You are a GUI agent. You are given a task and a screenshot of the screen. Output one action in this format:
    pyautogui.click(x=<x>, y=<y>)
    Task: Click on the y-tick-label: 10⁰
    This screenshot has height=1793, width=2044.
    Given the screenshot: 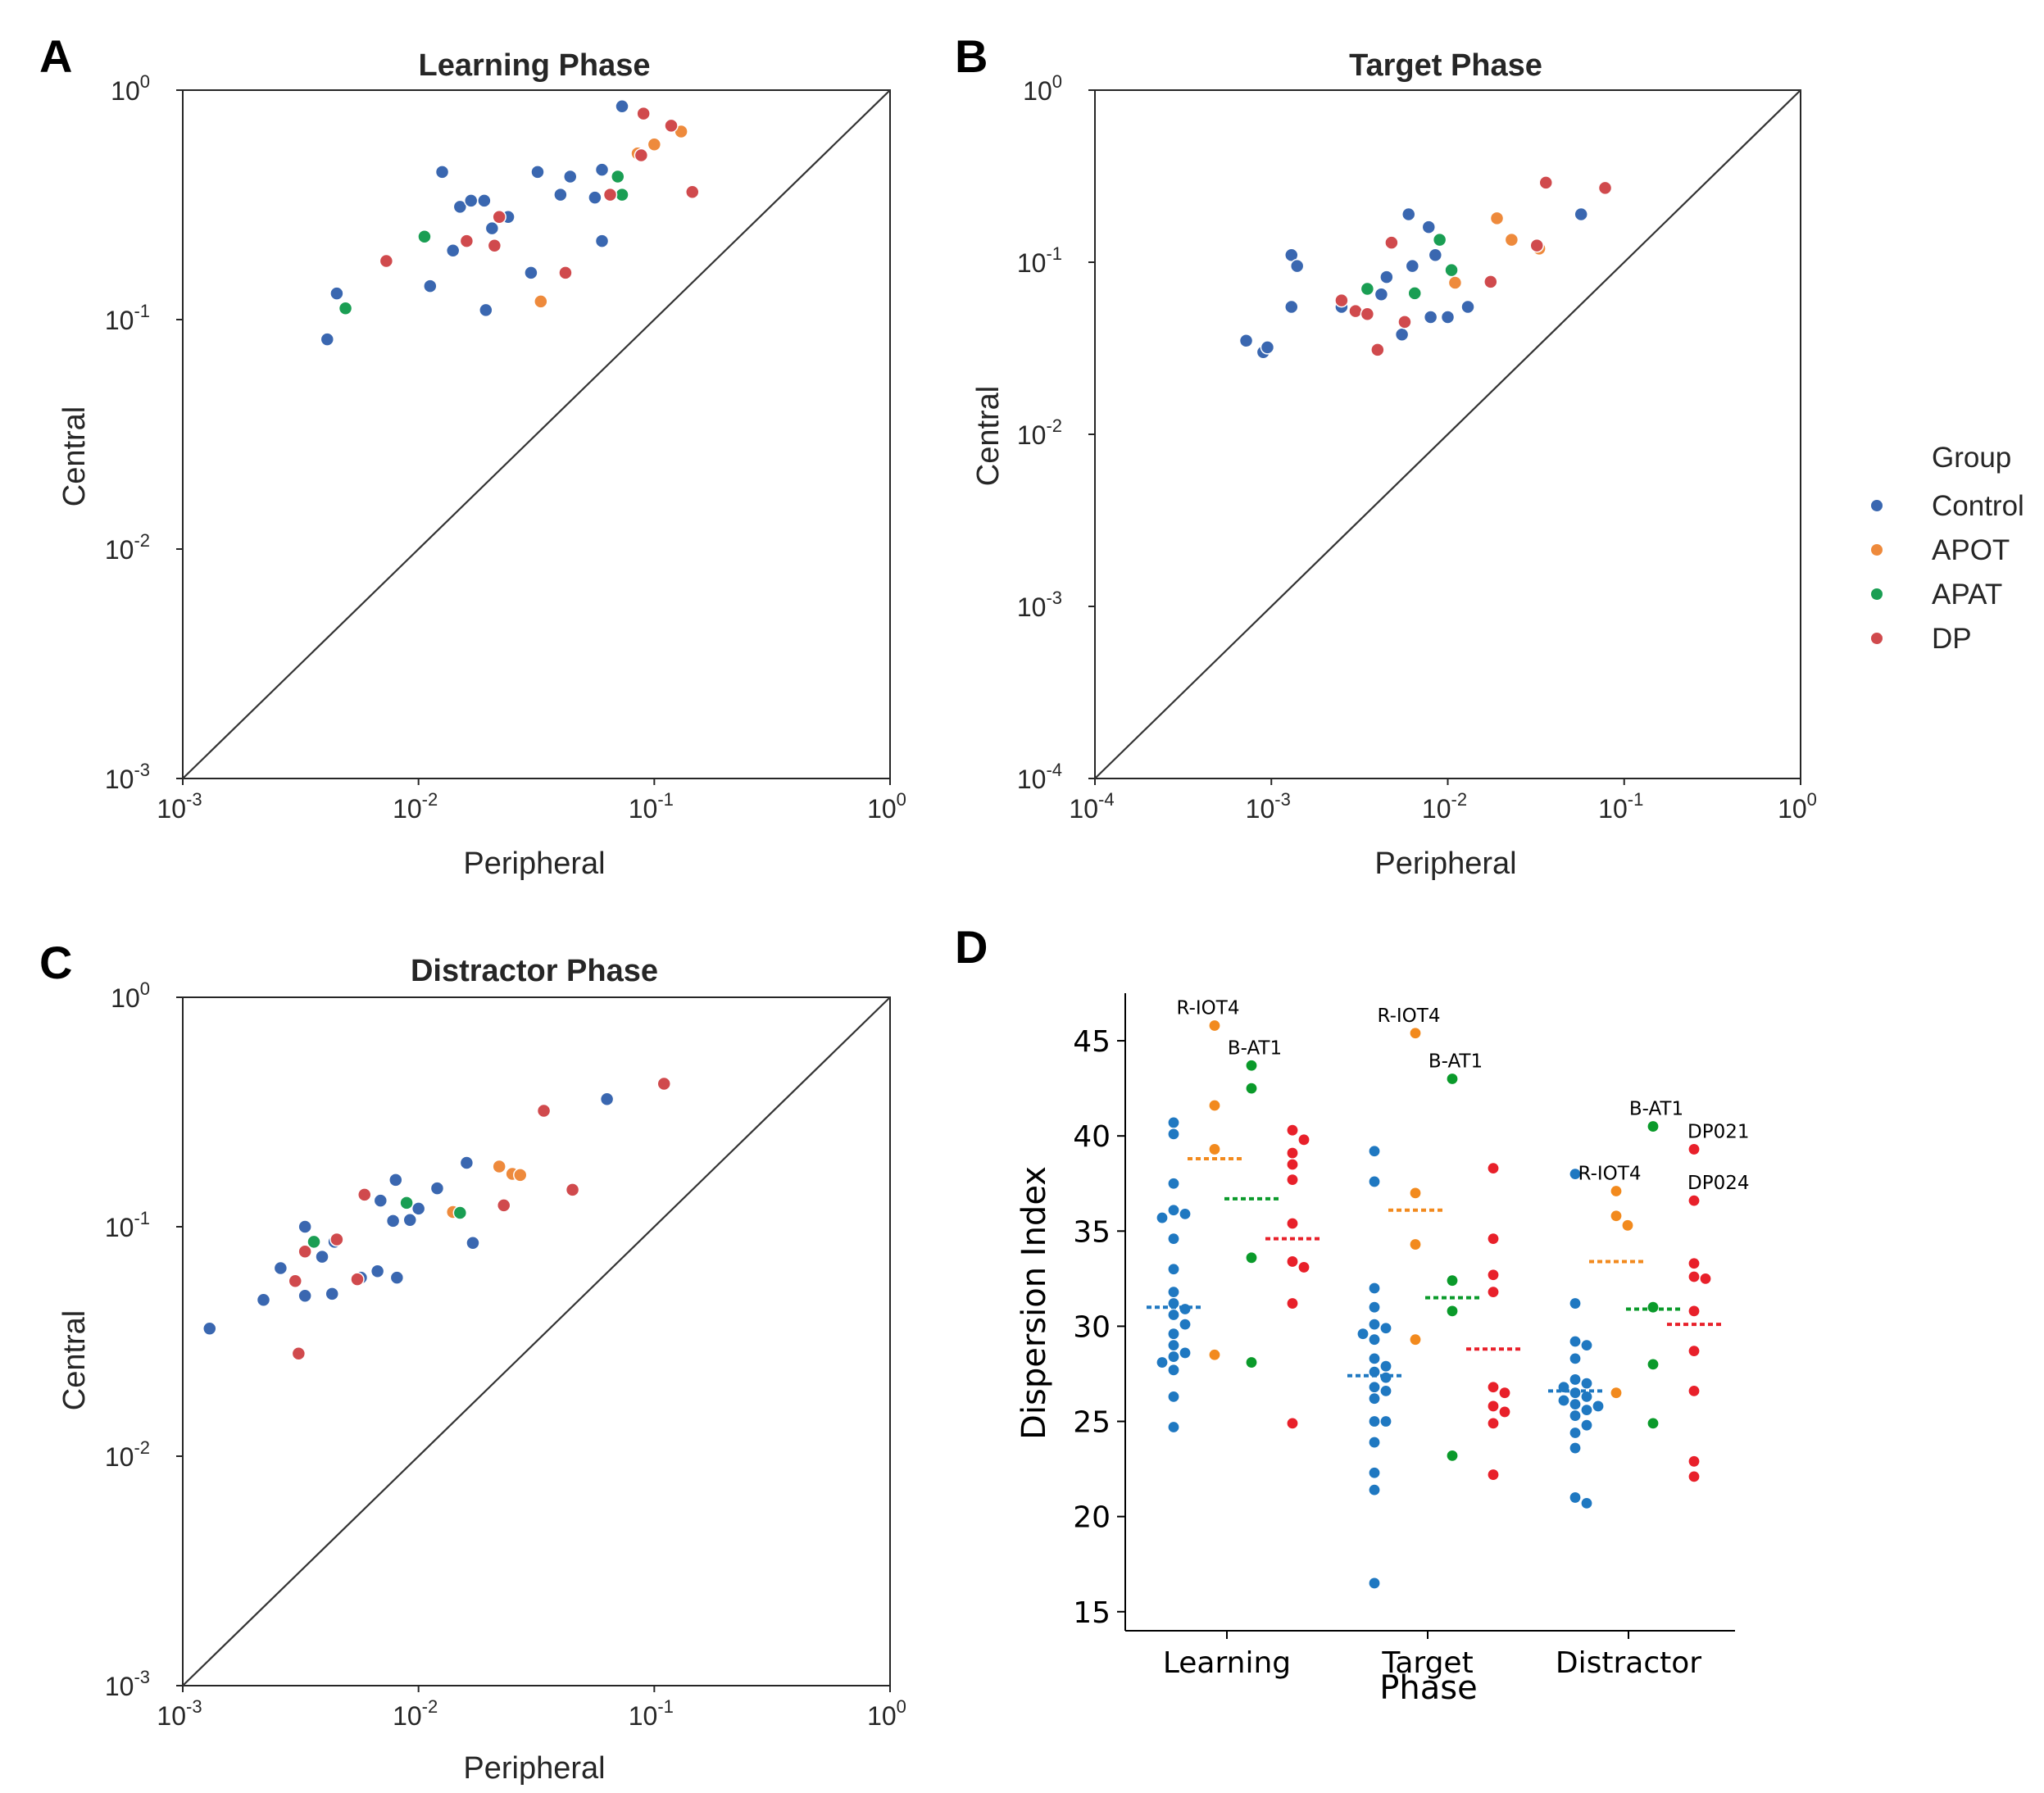 What is the action you would take?
    pyautogui.click(x=1042, y=88)
    